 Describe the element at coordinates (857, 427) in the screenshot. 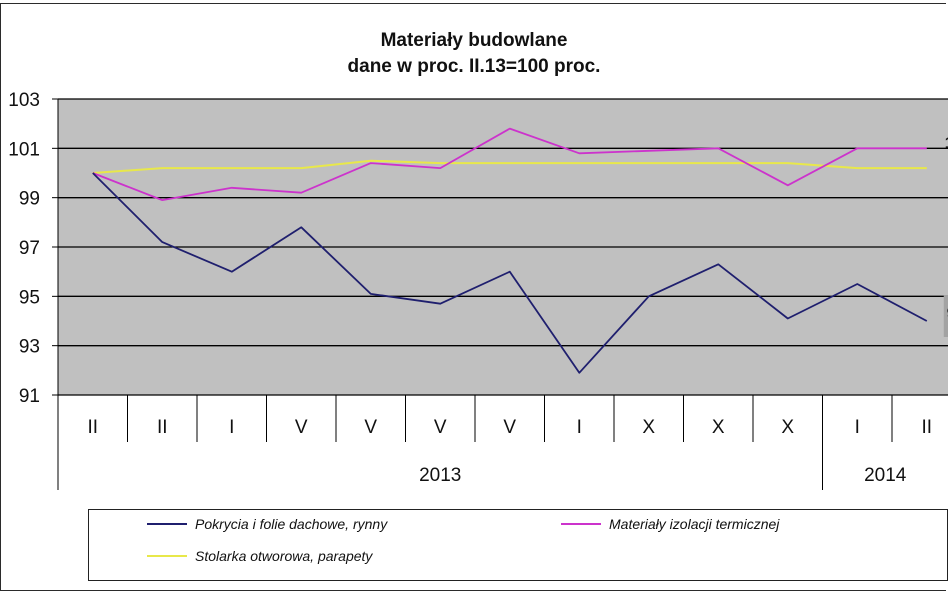

I see `x-tick-label-11: I` at that location.